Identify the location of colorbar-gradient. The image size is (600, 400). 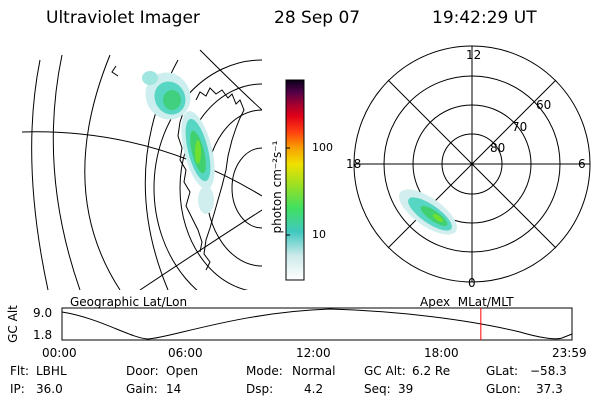
(295, 180).